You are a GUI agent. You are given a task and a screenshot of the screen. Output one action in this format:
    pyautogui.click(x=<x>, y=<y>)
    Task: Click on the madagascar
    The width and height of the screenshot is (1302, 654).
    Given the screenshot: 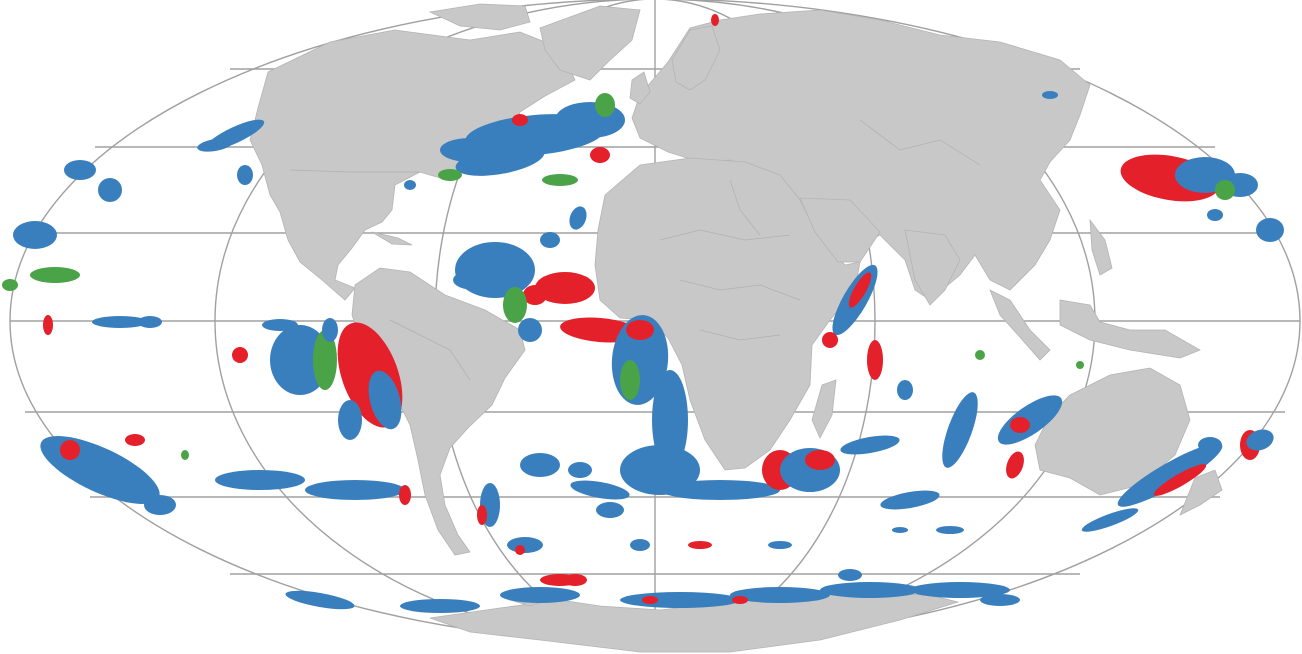 What is the action you would take?
    pyautogui.click(x=824, y=409)
    